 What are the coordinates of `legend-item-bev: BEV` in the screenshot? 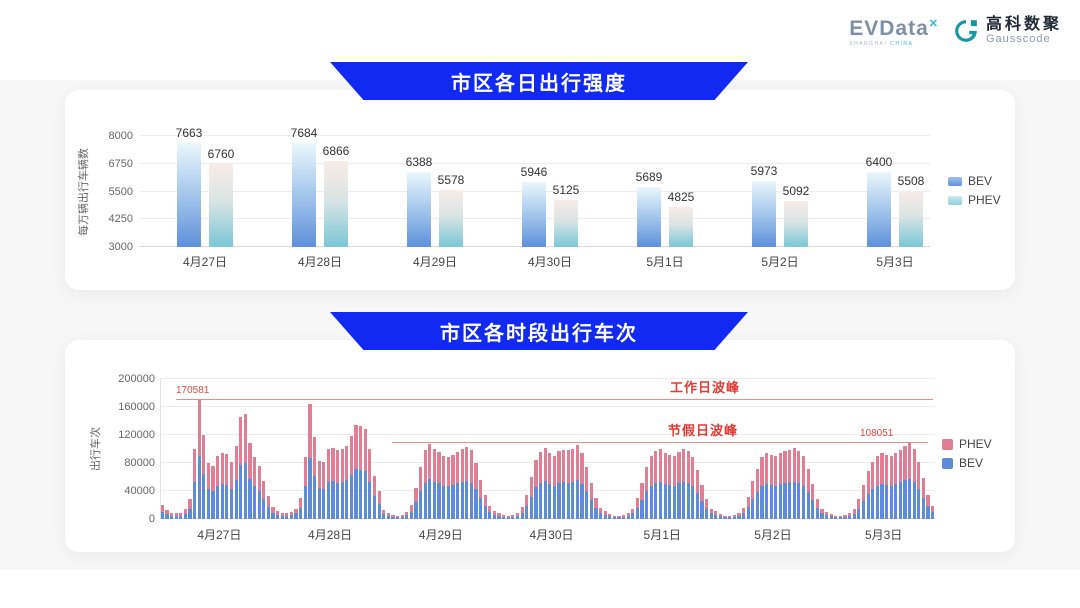 It's located at (974, 181).